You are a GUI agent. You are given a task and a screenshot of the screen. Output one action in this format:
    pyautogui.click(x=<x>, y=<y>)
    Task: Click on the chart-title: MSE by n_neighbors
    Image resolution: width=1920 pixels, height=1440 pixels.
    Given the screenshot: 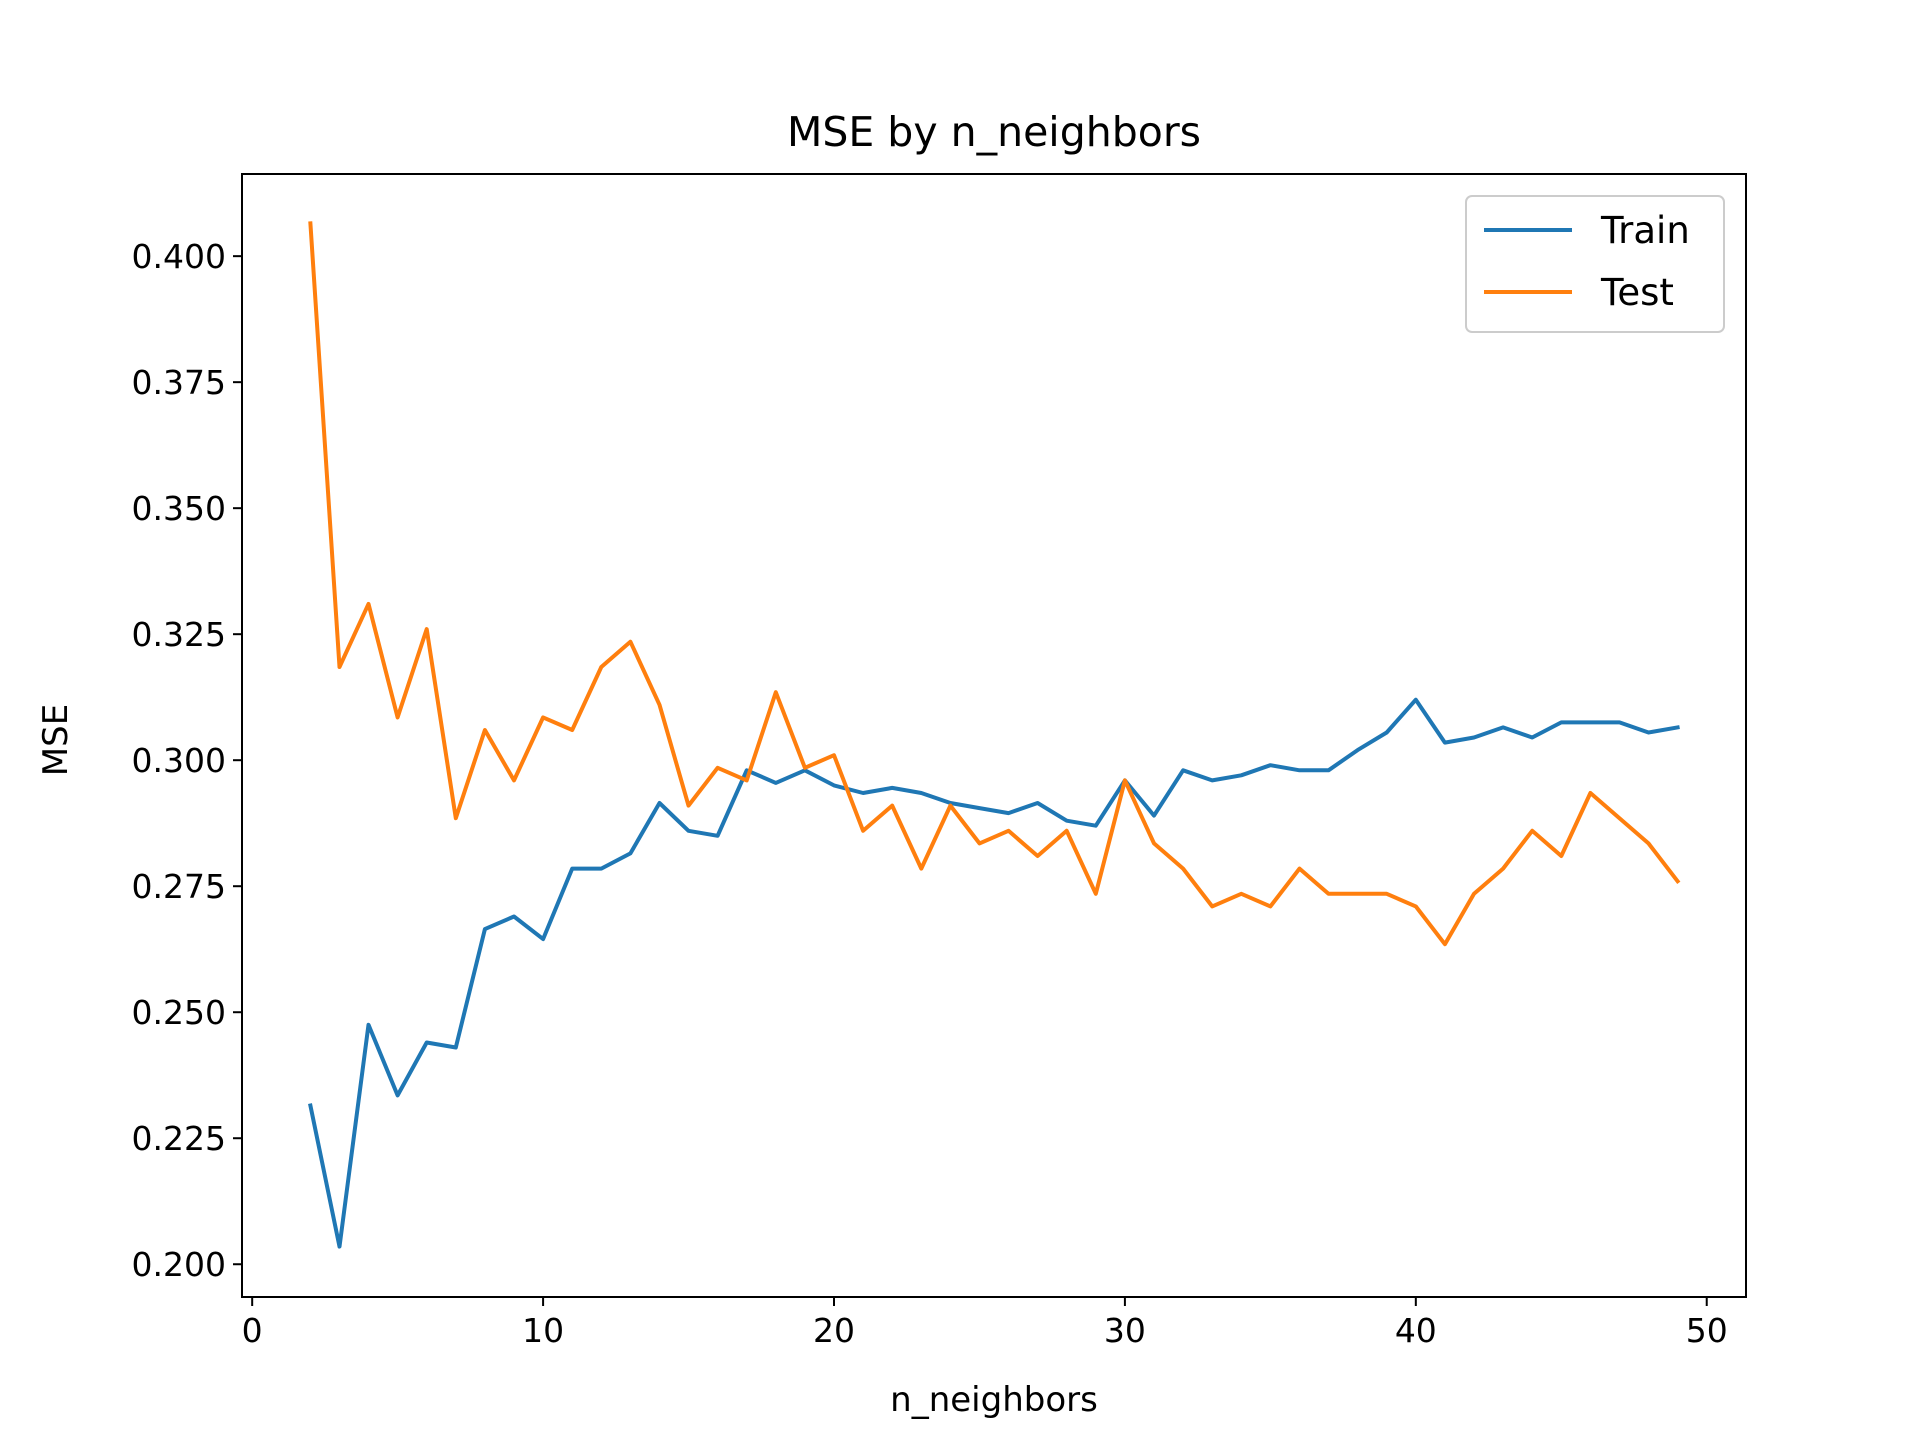 What is the action you would take?
    pyautogui.click(x=994, y=132)
    